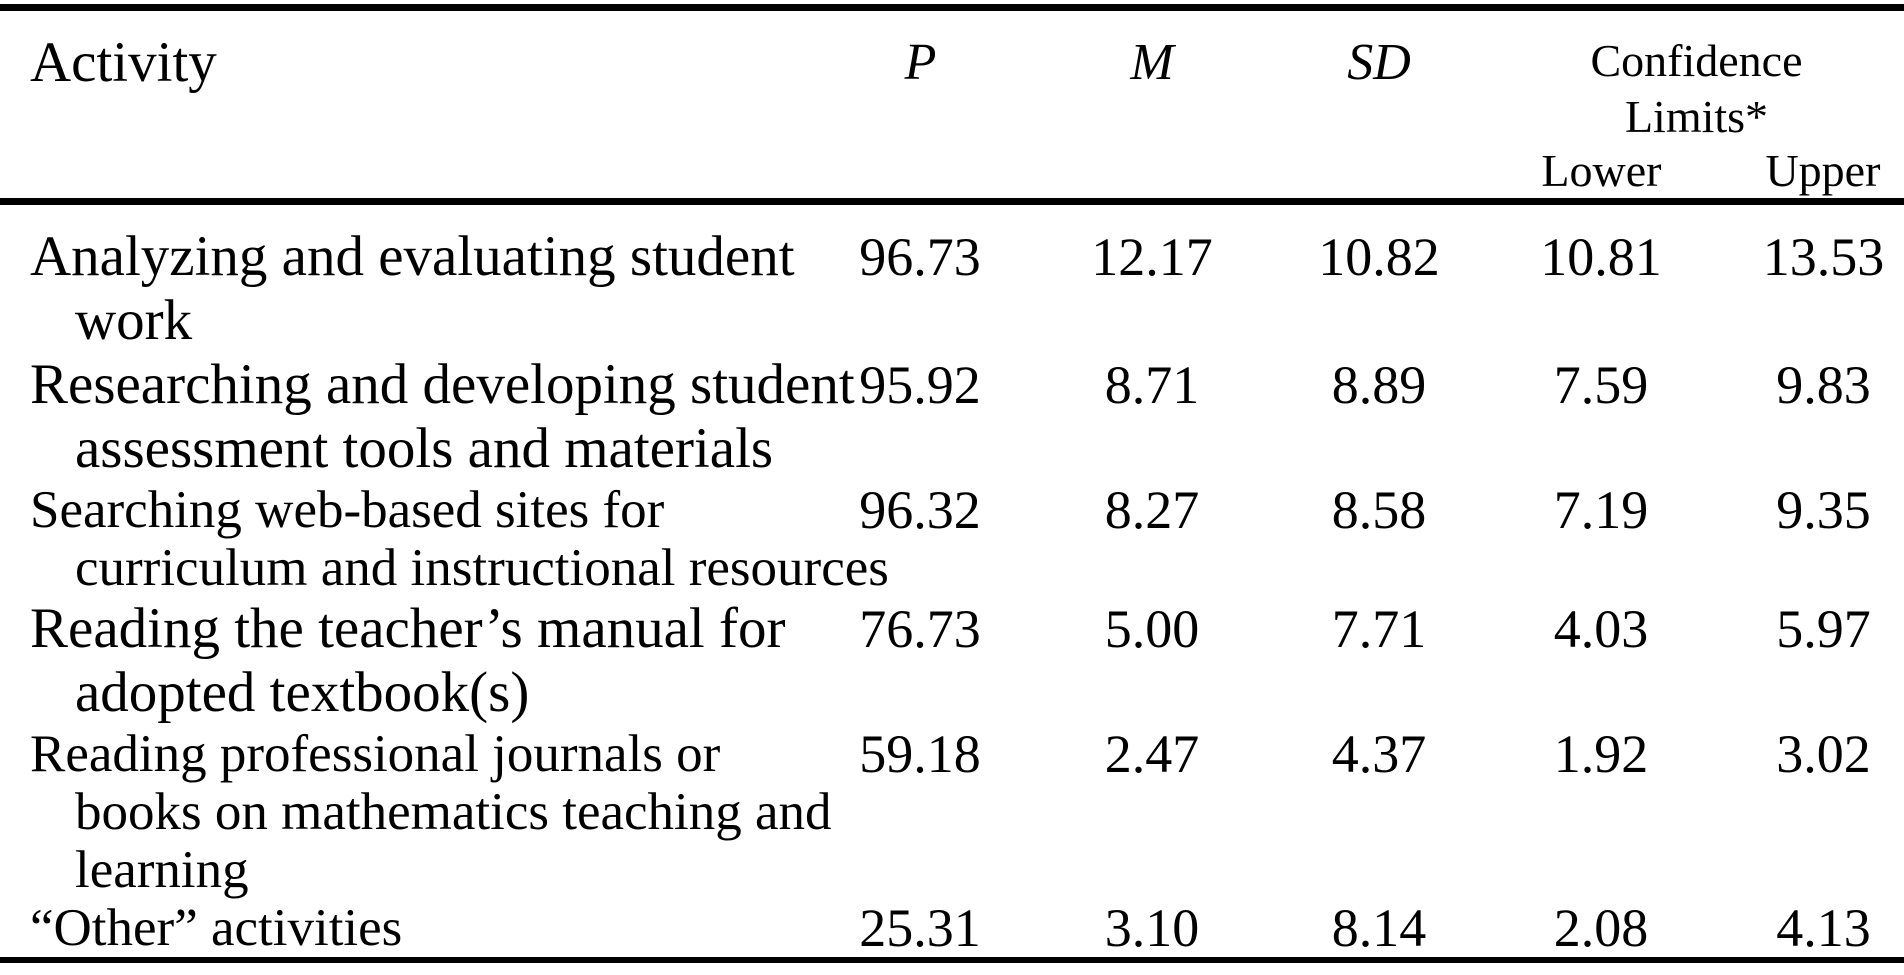  What do you see at coordinates (1379, 257) in the screenshot?
I see `sd-value: 10.82` at bounding box center [1379, 257].